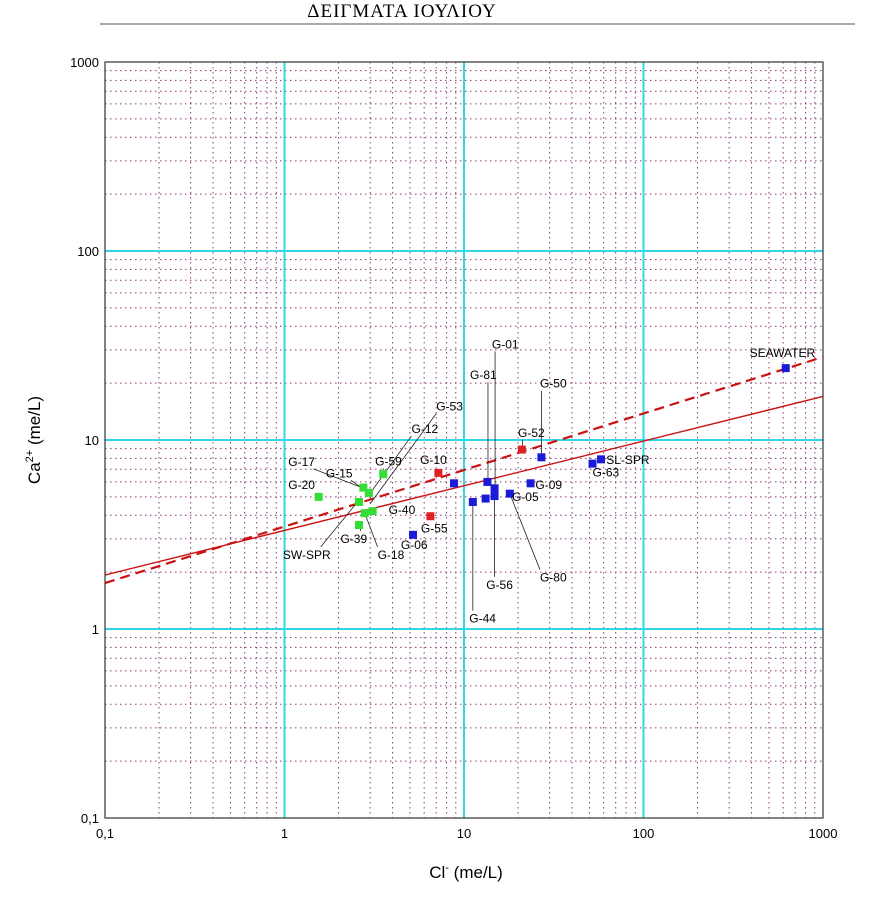 The image size is (870, 901). Describe the element at coordinates (553, 578) in the screenshot. I see `point-label: G-80` at that location.